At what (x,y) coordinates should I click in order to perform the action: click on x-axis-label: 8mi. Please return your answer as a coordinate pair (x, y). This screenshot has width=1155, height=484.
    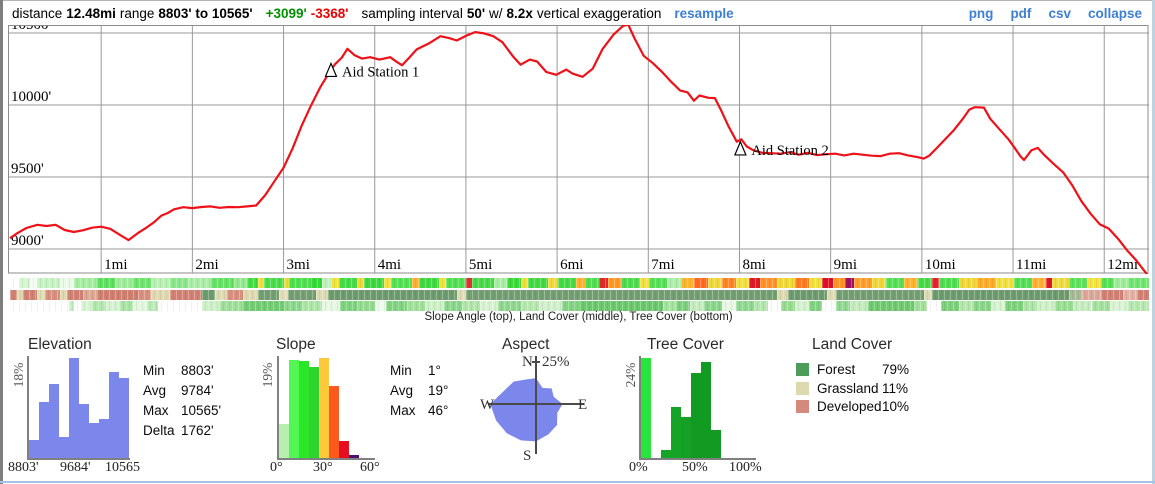
    Looking at the image, I should click on (753, 265).